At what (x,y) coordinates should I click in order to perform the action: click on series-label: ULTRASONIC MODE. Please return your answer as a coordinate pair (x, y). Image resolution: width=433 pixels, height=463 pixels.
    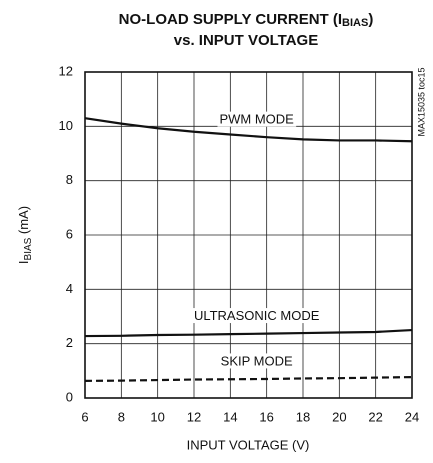
    Looking at the image, I should click on (257, 315).